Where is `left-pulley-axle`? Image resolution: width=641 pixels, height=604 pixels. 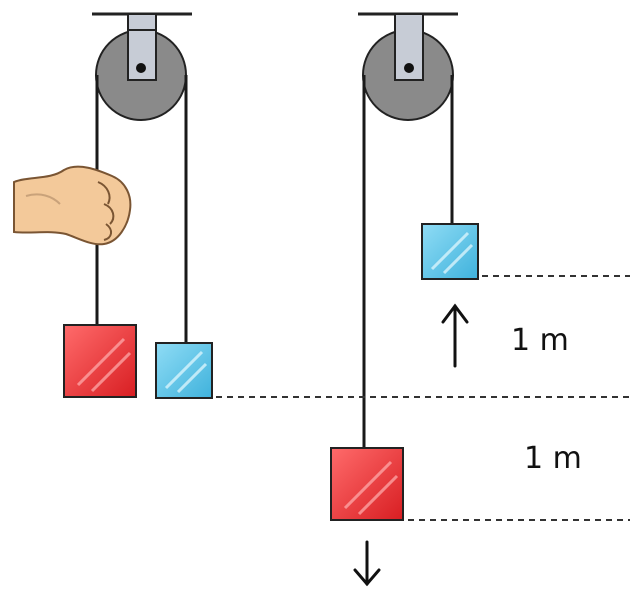
left-pulley-axle is located at coordinates (141, 68).